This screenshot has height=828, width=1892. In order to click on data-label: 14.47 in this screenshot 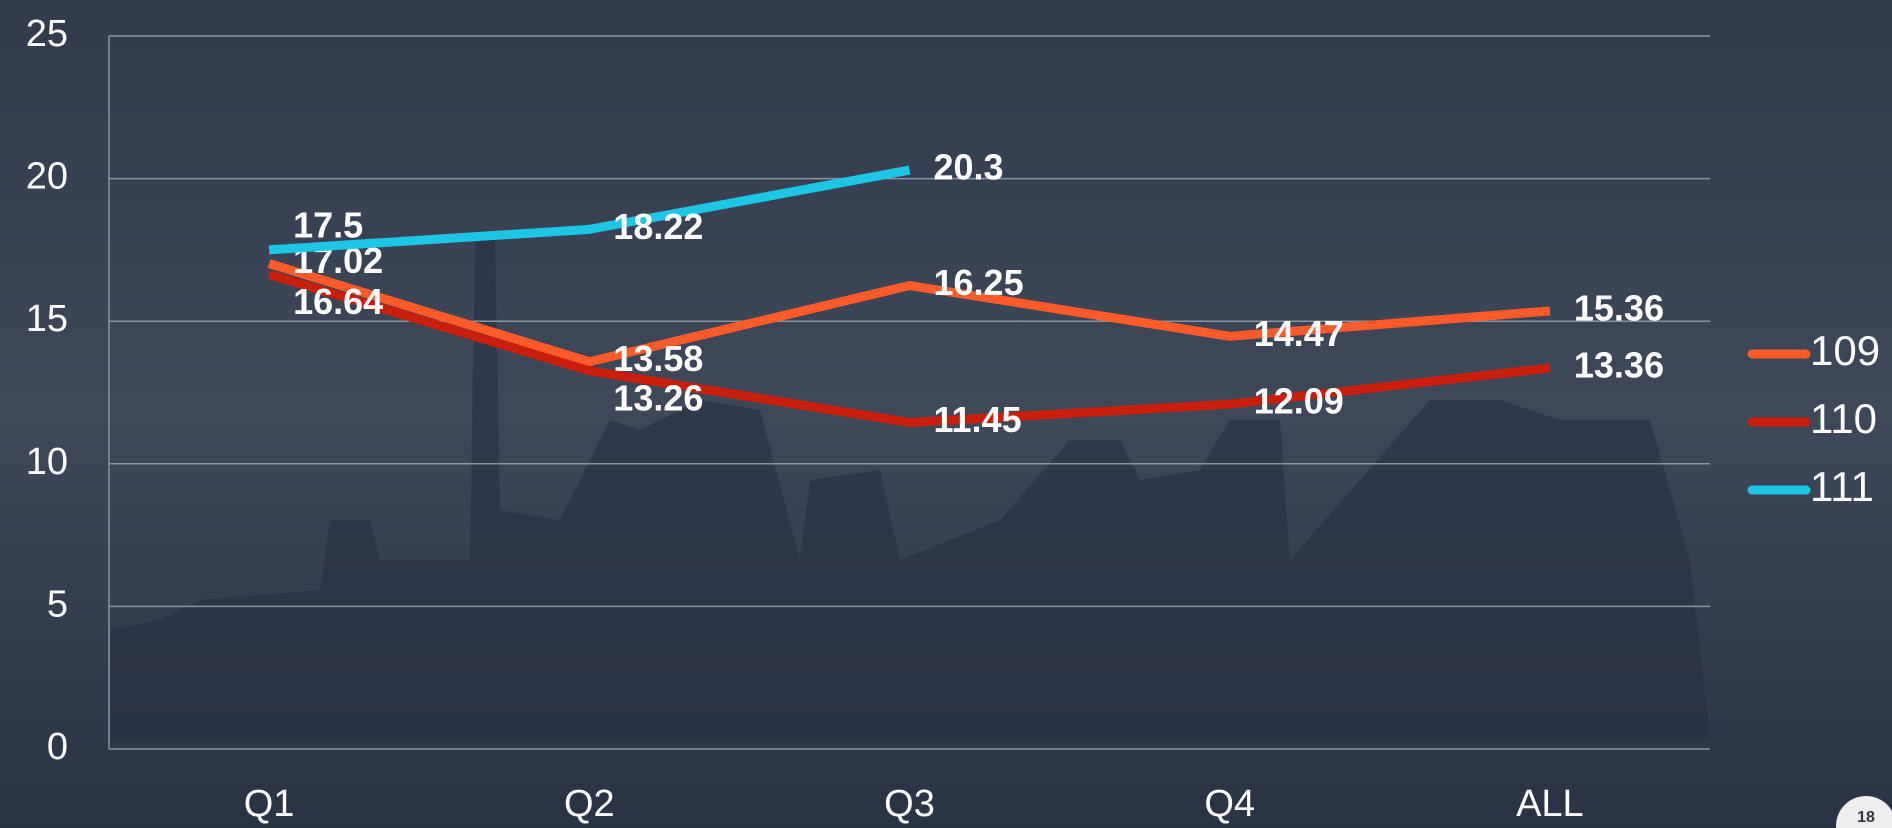, I will do `click(1299, 333)`.